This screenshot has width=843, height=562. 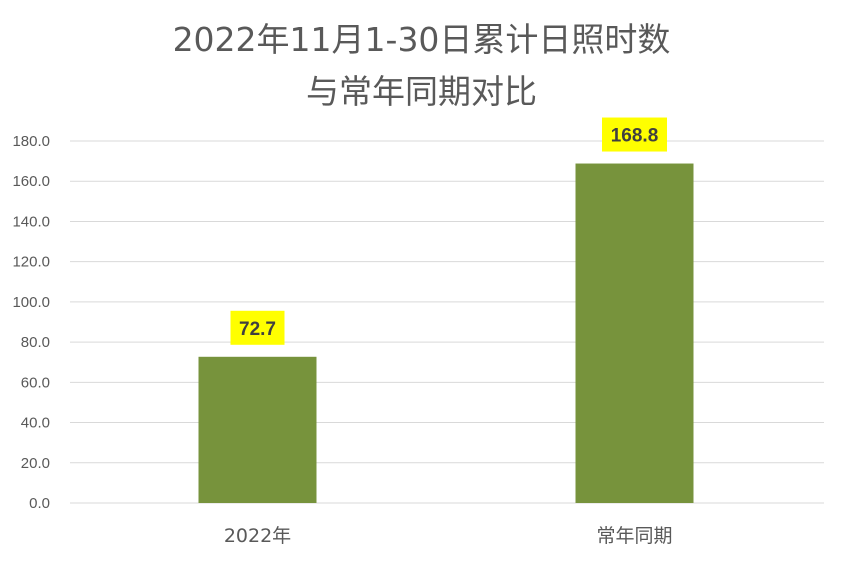 What do you see at coordinates (35, 423) in the screenshot?
I see `y-tick-label: 40.0` at bounding box center [35, 423].